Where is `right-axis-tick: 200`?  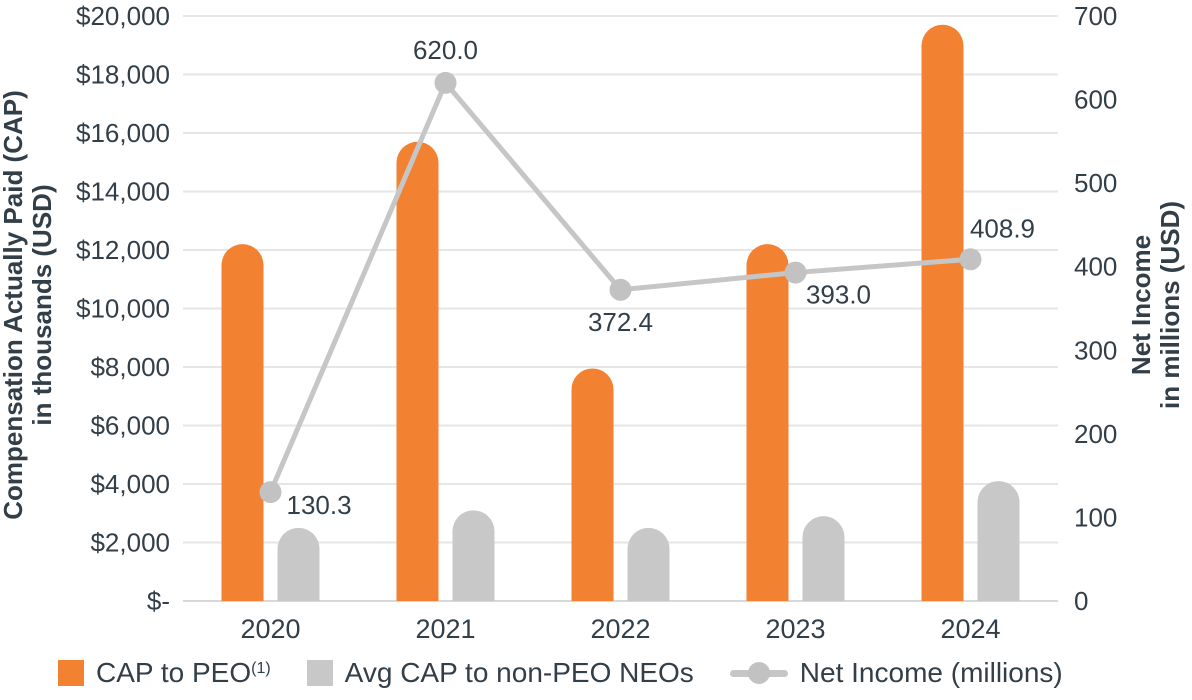
right-axis-tick: 200 is located at coordinates (1095, 434).